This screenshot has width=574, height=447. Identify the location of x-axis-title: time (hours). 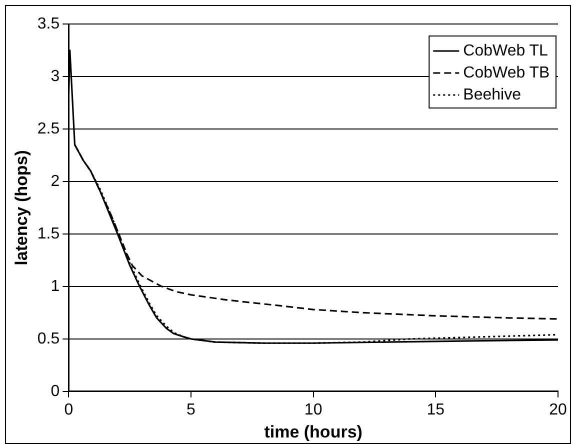
(313, 432).